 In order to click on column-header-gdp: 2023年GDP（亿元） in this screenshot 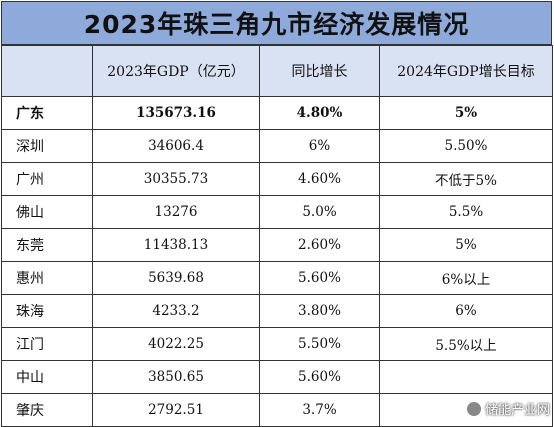, I will do `click(176, 71)`.